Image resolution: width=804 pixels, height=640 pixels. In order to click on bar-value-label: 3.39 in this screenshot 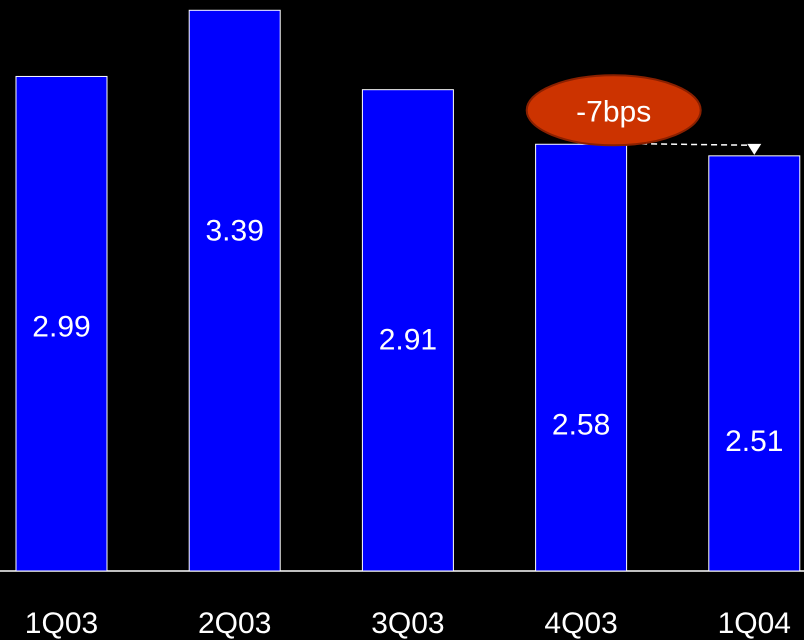, I will do `click(235, 230)`.